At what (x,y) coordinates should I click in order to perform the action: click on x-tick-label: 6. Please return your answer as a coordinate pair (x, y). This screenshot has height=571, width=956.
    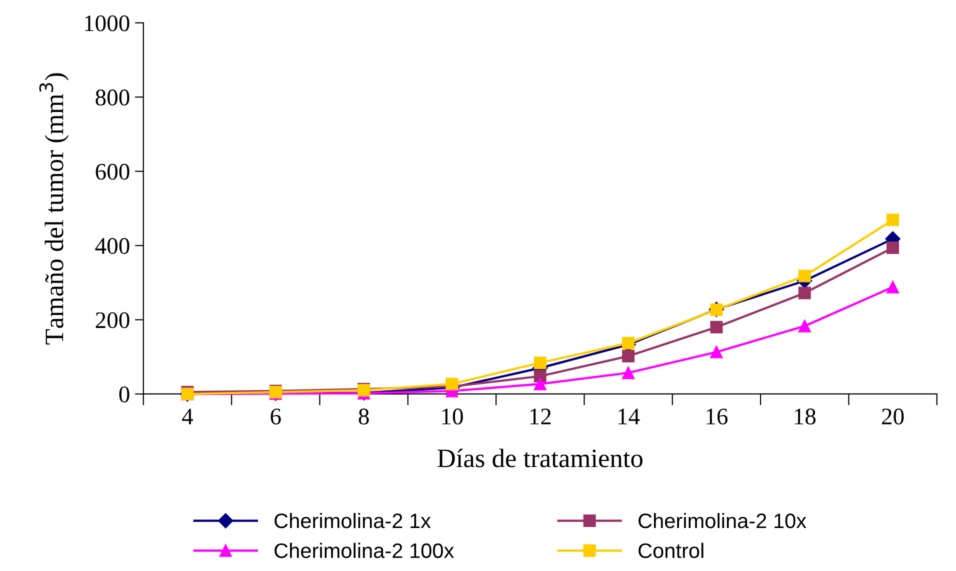
    Looking at the image, I should click on (275, 416).